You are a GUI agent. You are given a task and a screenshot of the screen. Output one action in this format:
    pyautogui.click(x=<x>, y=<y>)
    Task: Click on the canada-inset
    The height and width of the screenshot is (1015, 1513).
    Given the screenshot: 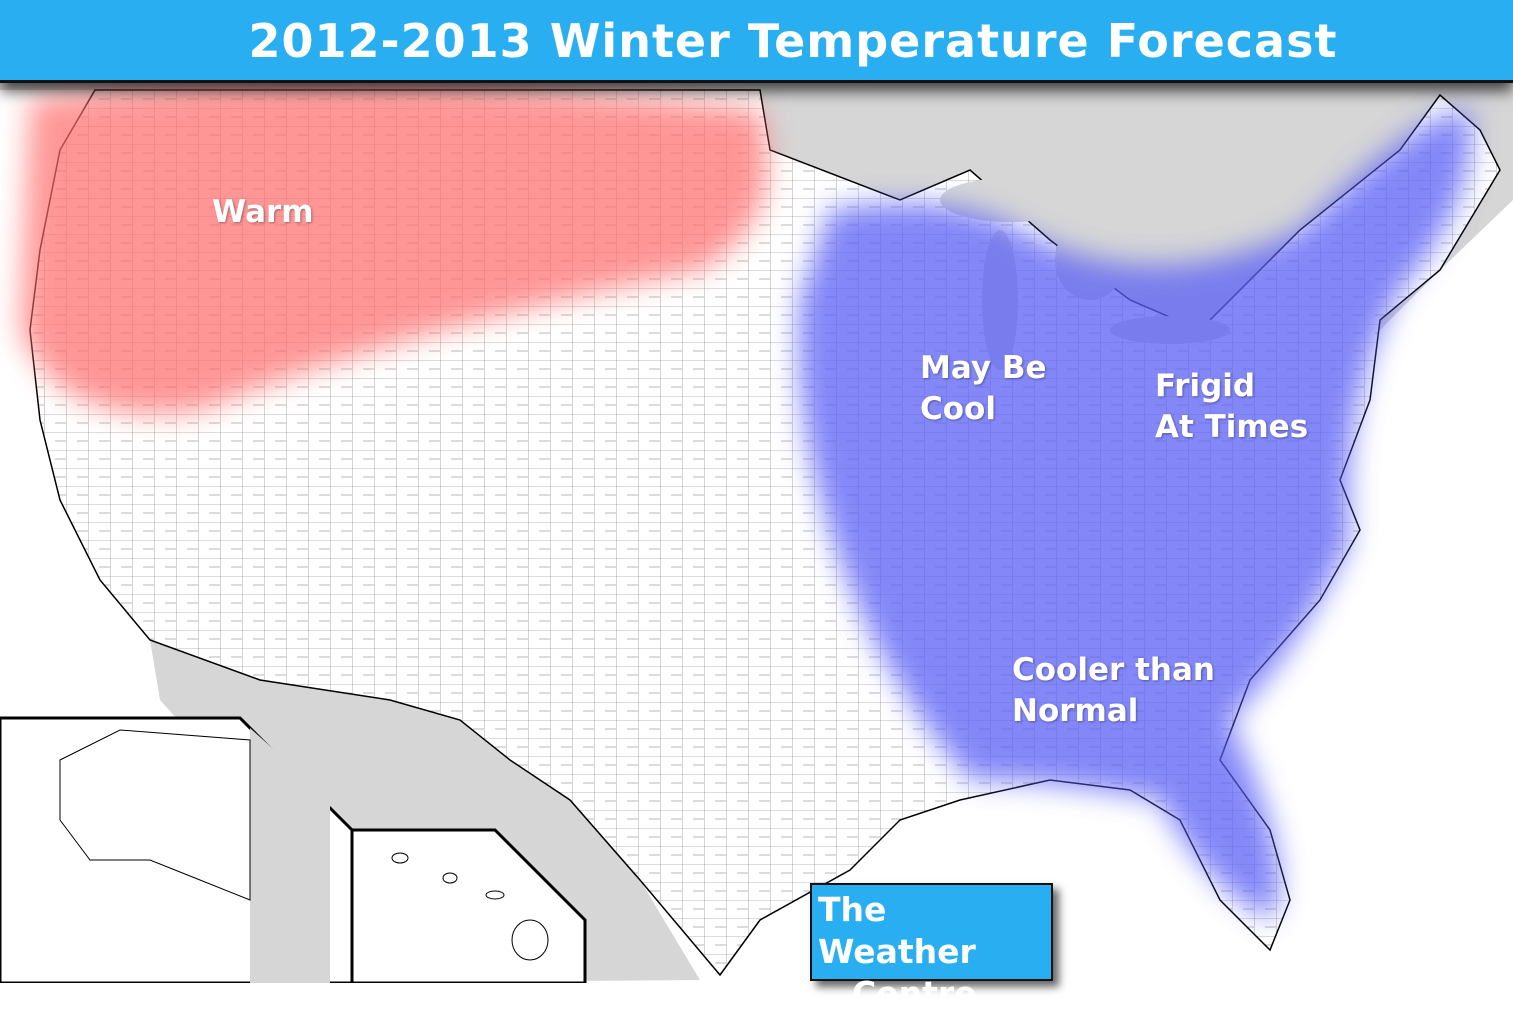 What is the action you would take?
    pyautogui.click(x=290, y=855)
    